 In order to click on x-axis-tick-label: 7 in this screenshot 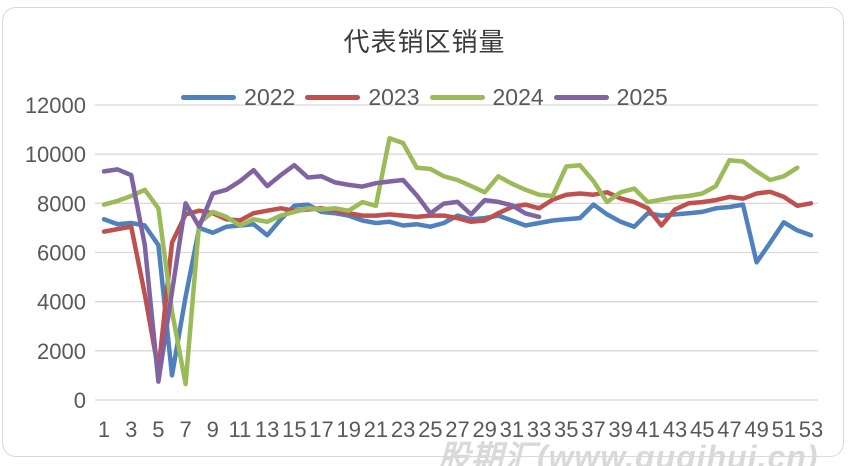, I will do `click(185, 429)`.